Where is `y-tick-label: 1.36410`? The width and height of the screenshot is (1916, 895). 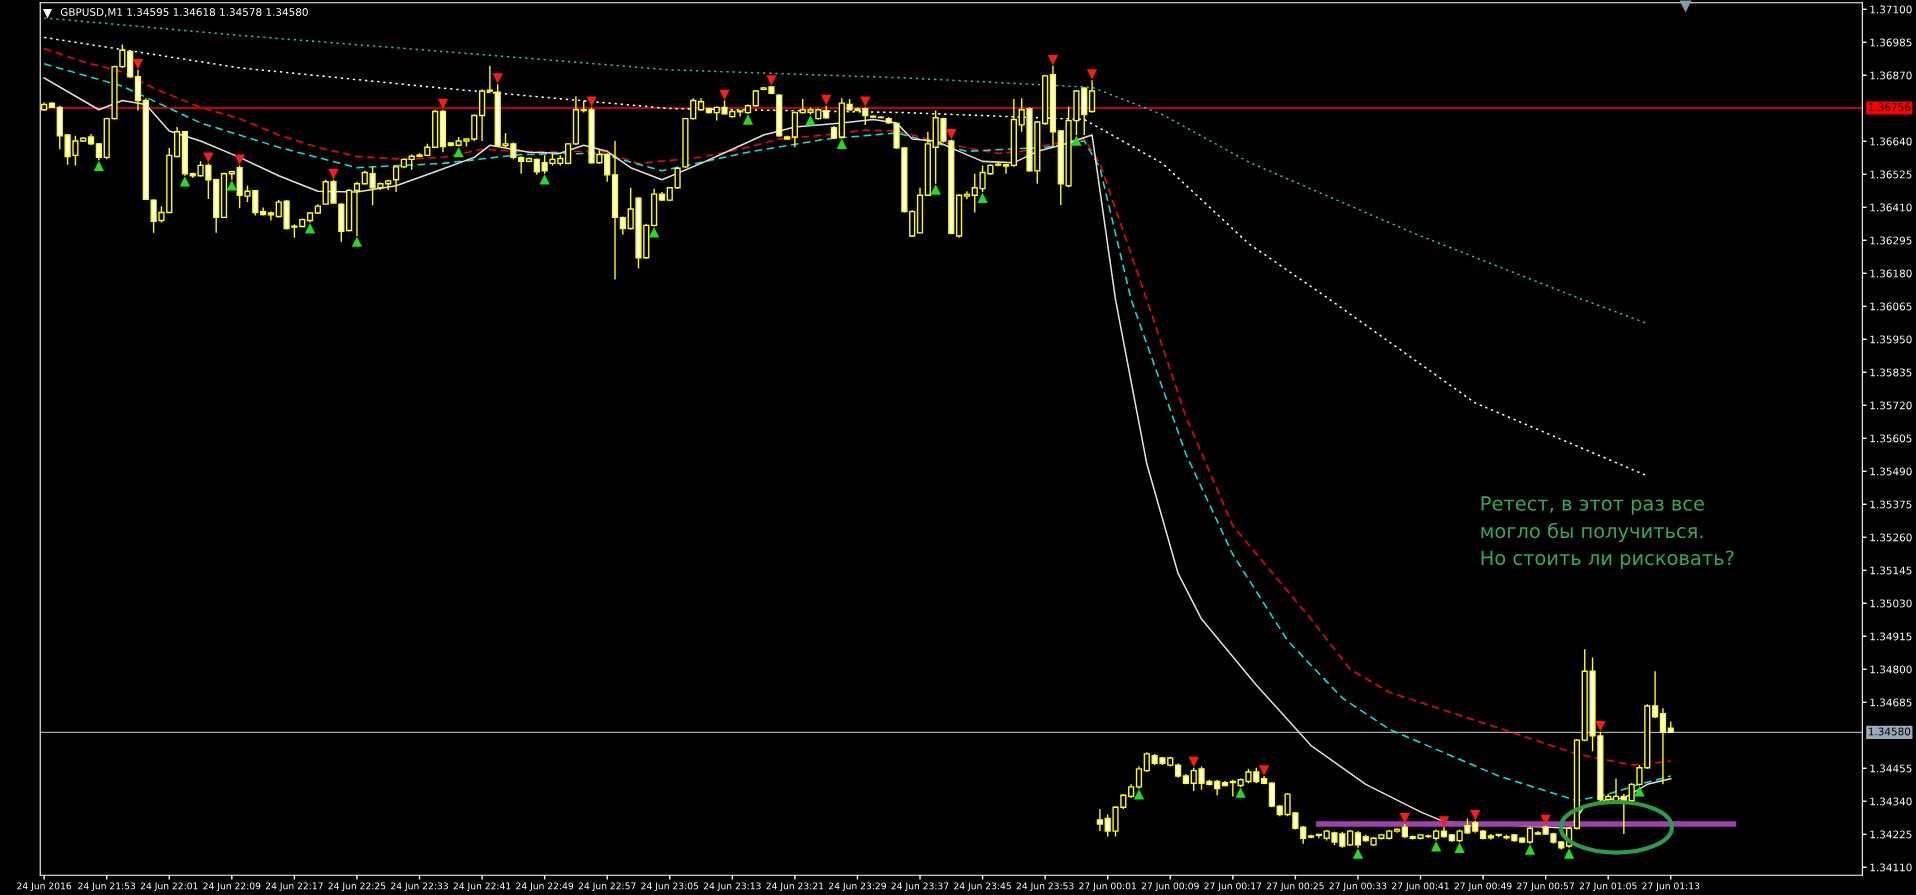
y-tick-label: 1.36410 is located at coordinates (1891, 207).